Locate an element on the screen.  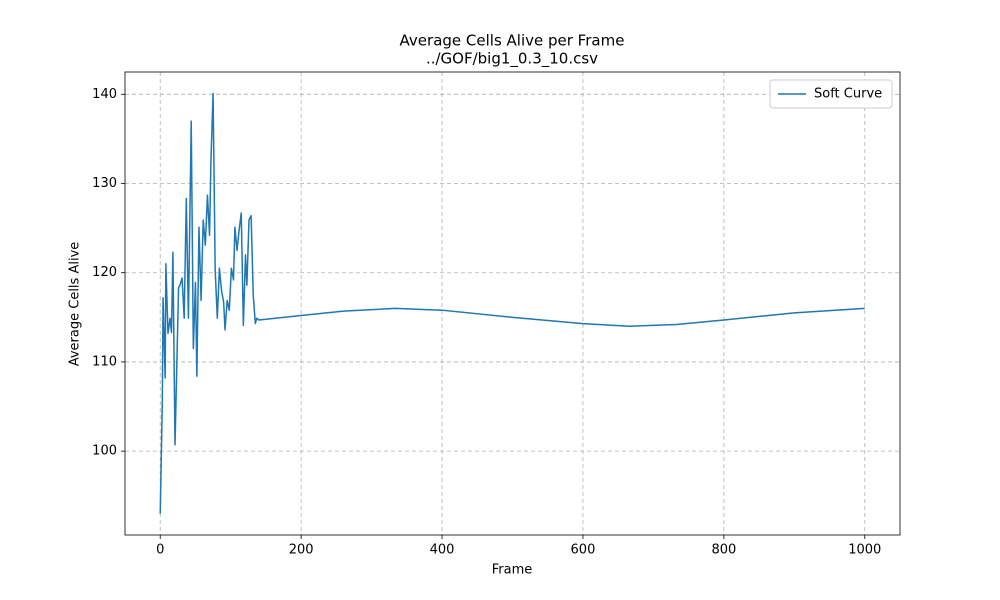
y-axis-label: Average Cells Alive is located at coordinates (75, 304).